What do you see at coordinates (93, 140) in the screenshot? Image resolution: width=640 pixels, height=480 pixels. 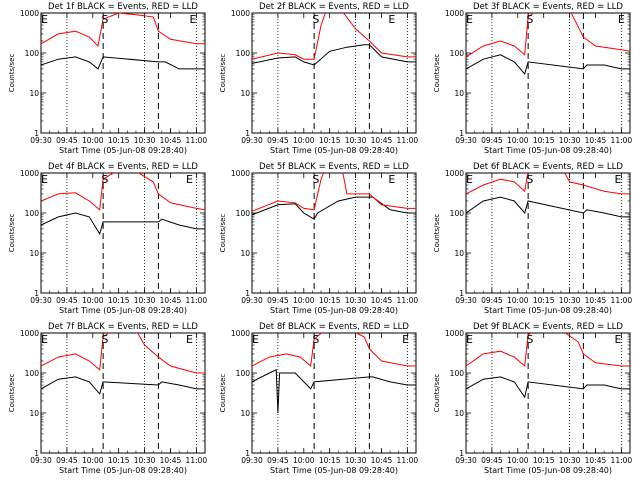 I see `chart-1-xtick-label: 10:00` at bounding box center [93, 140].